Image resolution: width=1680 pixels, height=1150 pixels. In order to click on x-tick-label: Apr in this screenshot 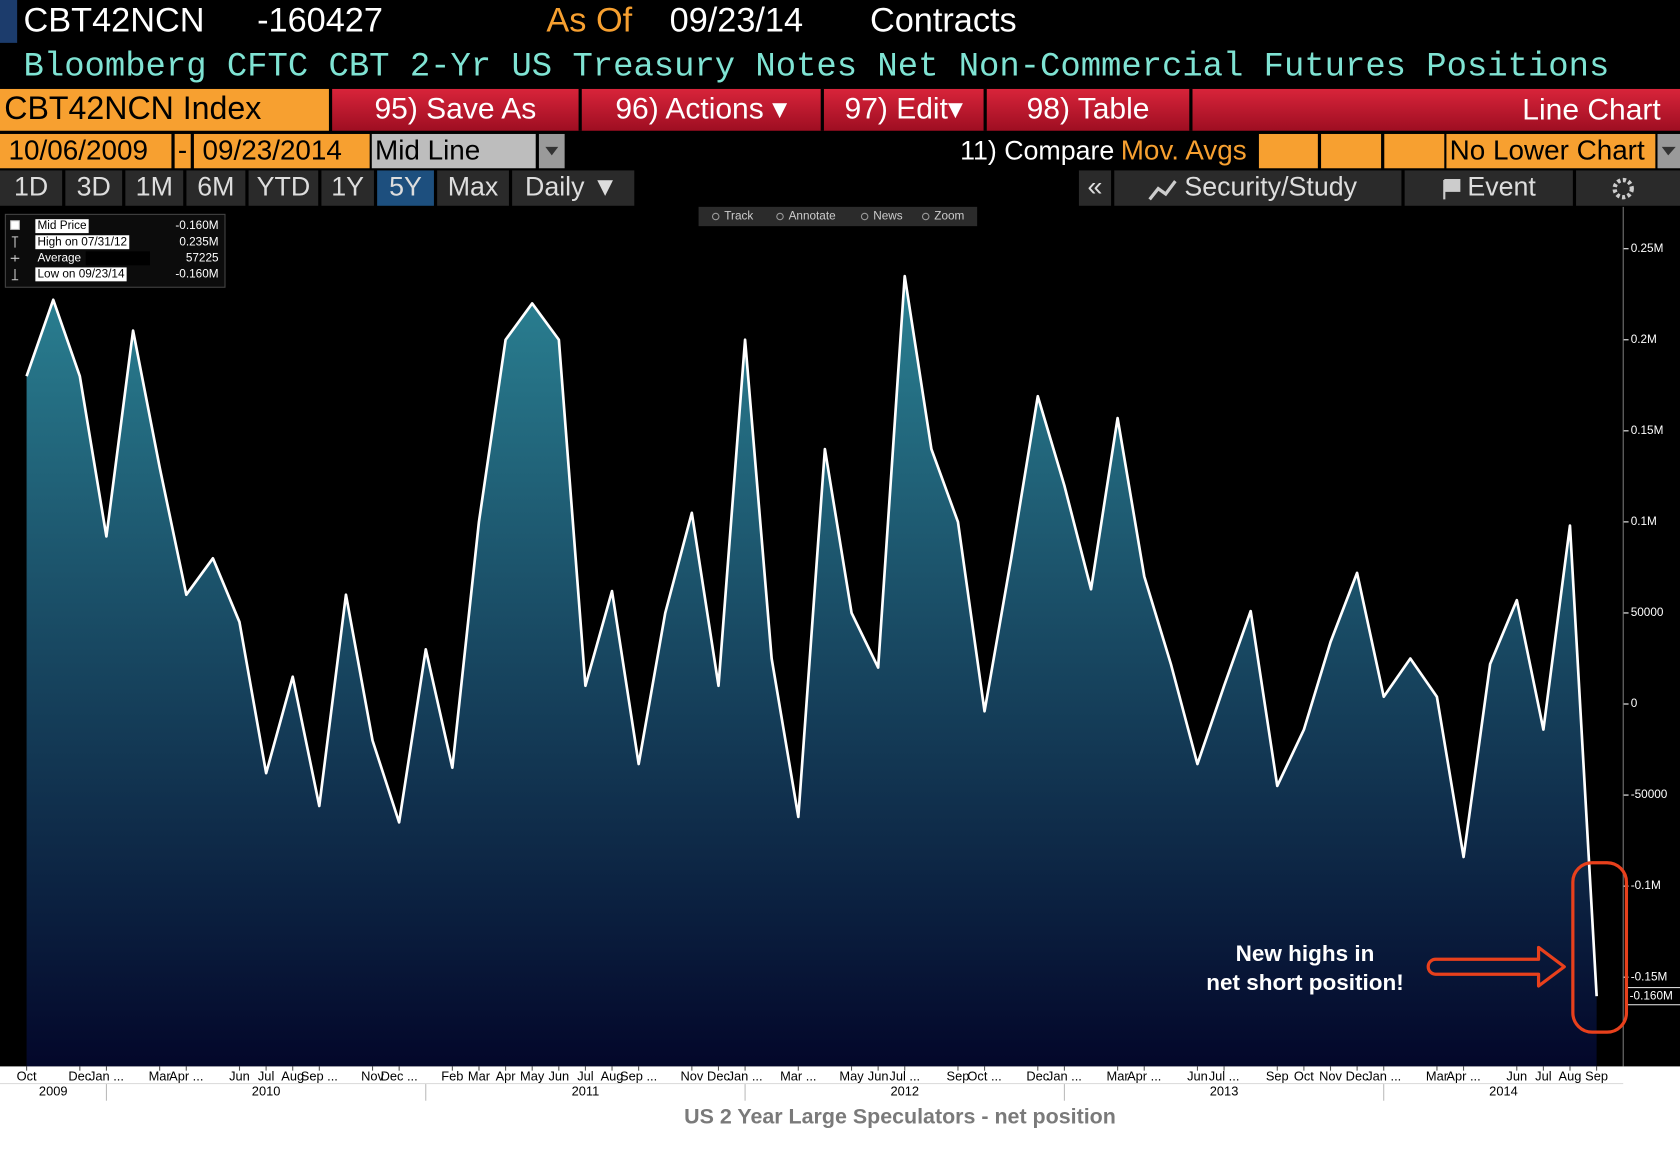, I will do `click(506, 1076)`.